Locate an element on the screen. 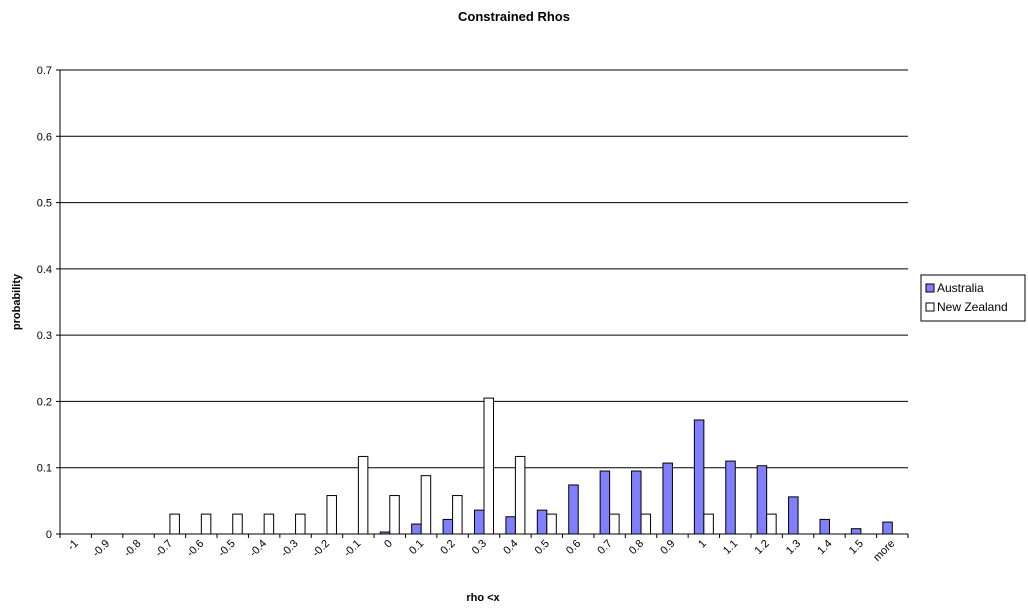 This screenshot has width=1028, height=608. legend-box is located at coordinates (973, 298).